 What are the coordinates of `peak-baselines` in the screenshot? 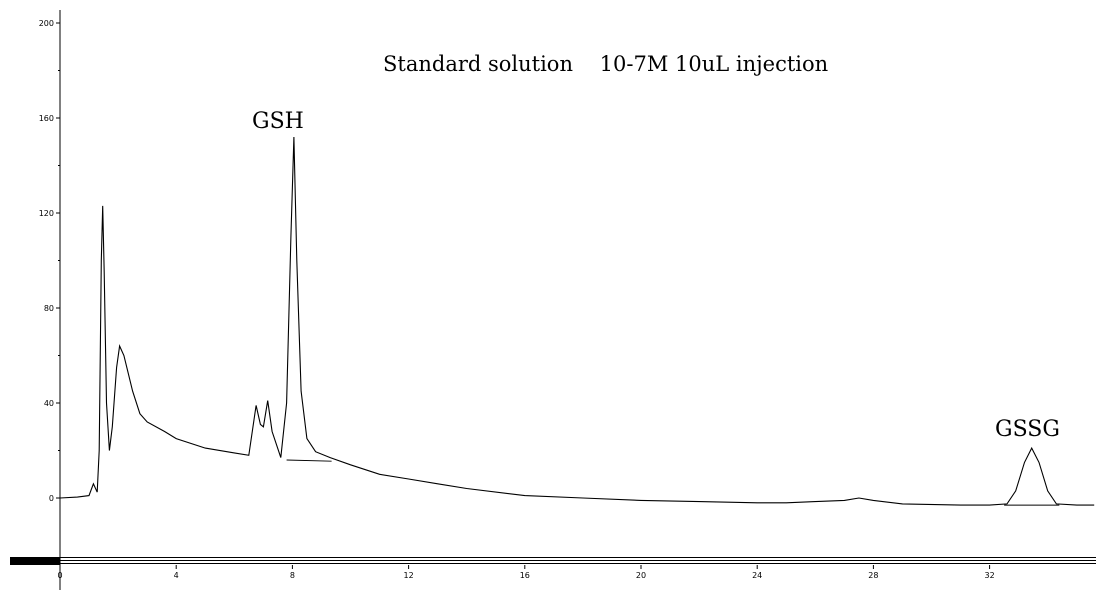 It's located at (673, 482).